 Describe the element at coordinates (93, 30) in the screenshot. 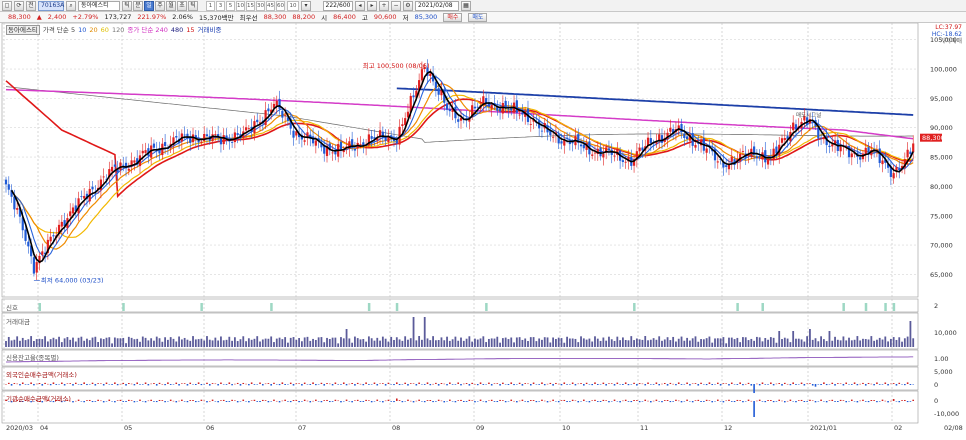

I see `legend-item-3: 20` at that location.